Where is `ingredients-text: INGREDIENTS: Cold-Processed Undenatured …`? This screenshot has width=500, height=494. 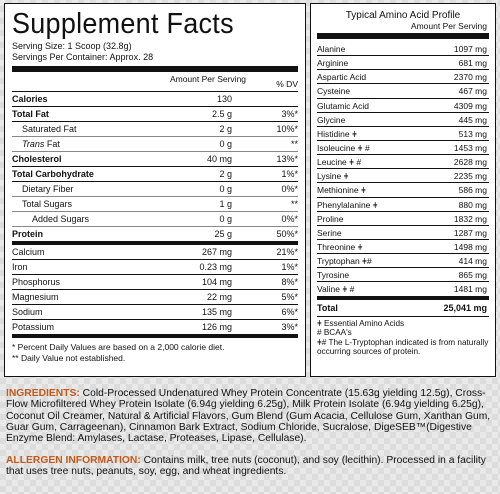 ingredients-text: INGREDIENTS: Cold-Processed Undenatured … is located at coordinates (251, 416).